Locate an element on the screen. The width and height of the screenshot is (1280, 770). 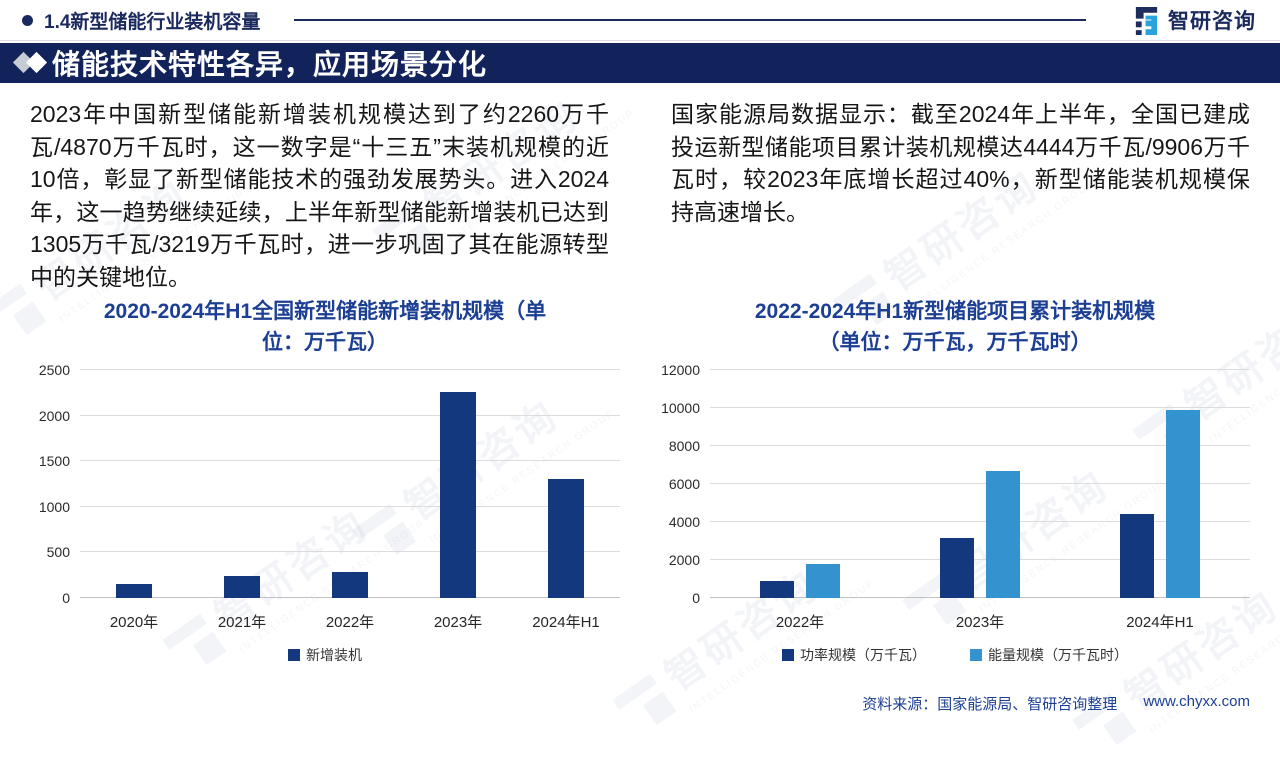
y-tick-label: 500 is located at coordinates (58, 552).